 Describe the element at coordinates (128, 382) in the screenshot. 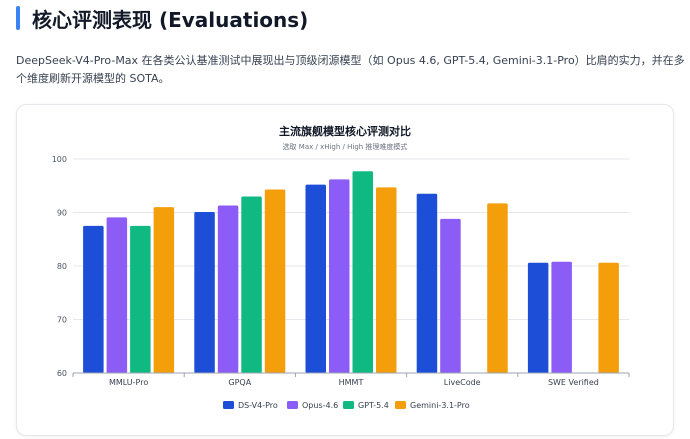

I see `x-tick-label: MMLU-Pro` at that location.